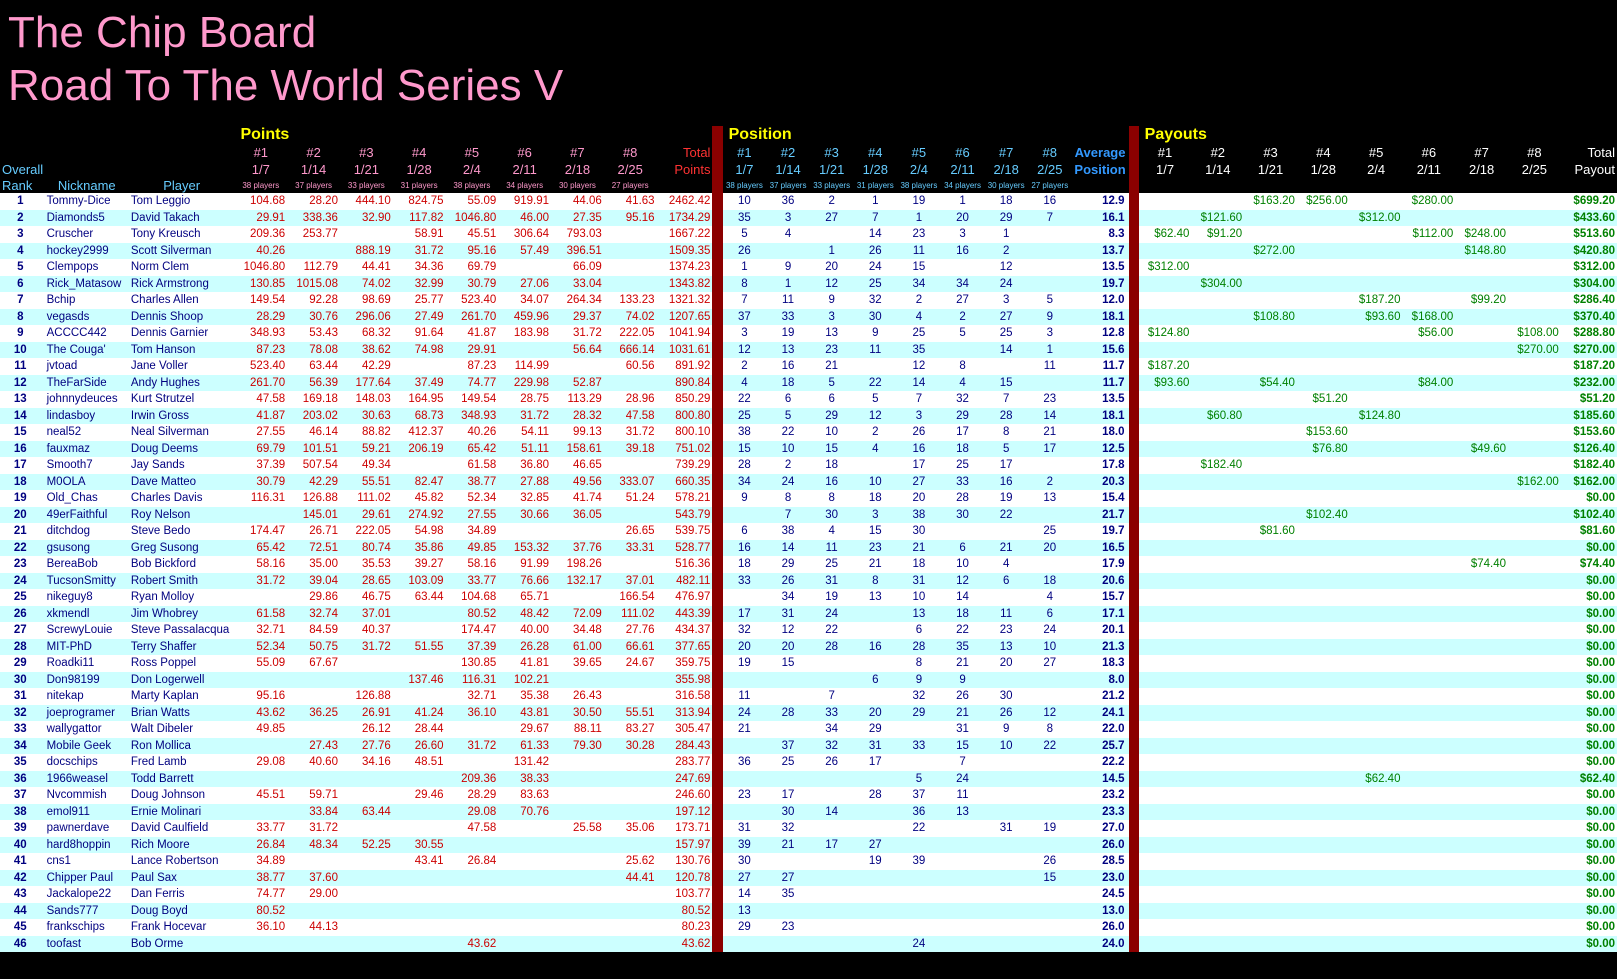  What do you see at coordinates (472, 828) in the screenshot?
I see `points-cell: 47.58` at bounding box center [472, 828].